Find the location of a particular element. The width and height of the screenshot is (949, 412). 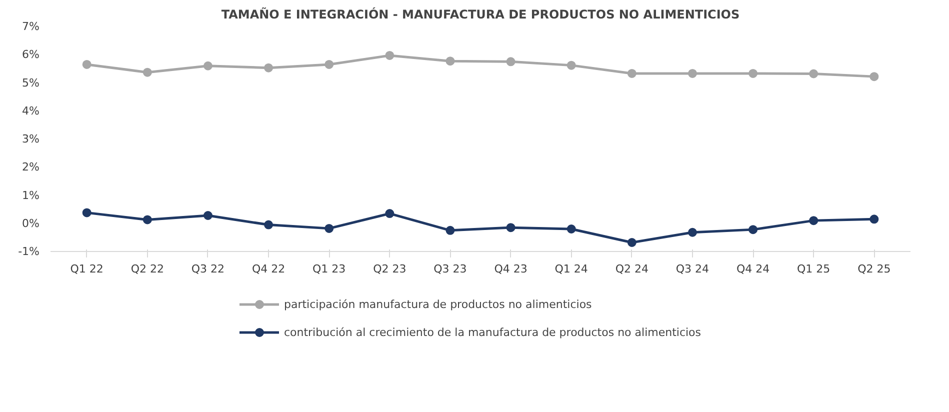

y-tick-label: -1% is located at coordinates (29, 251).